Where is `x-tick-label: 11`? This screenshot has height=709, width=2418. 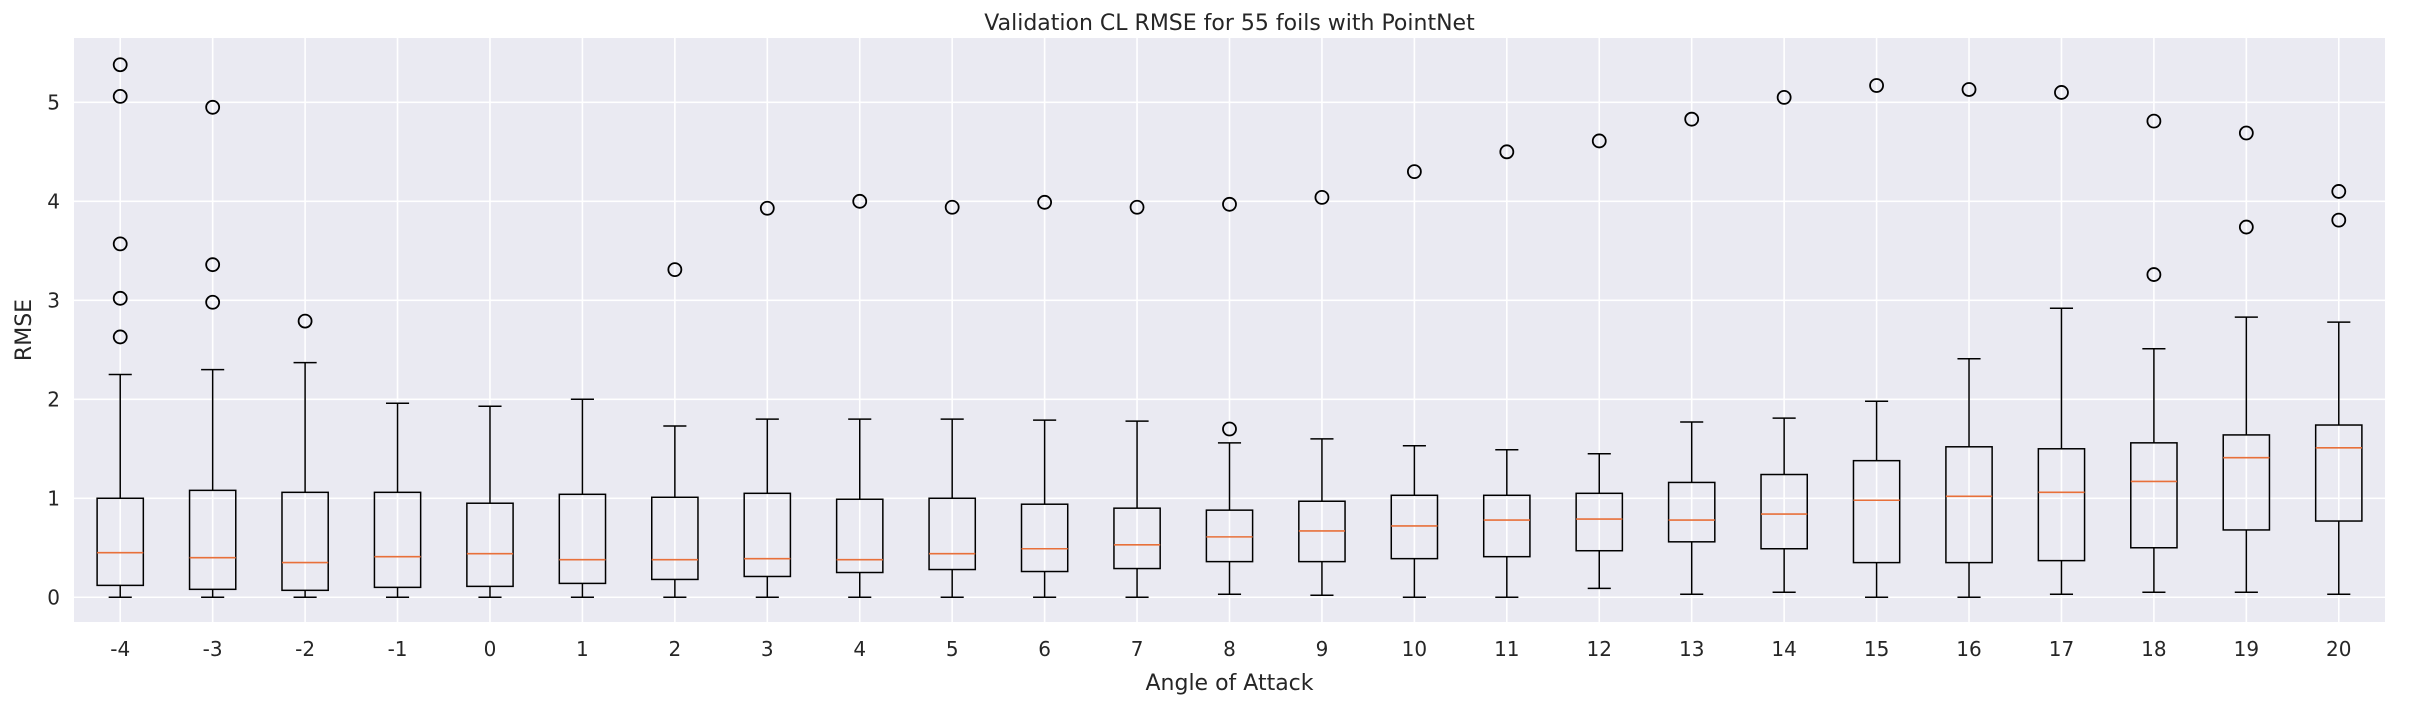
x-tick-label: 11 is located at coordinates (1506, 649).